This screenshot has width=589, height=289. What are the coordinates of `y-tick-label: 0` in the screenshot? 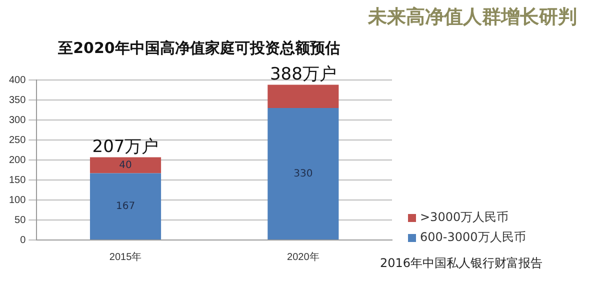 It's located at (23, 240).